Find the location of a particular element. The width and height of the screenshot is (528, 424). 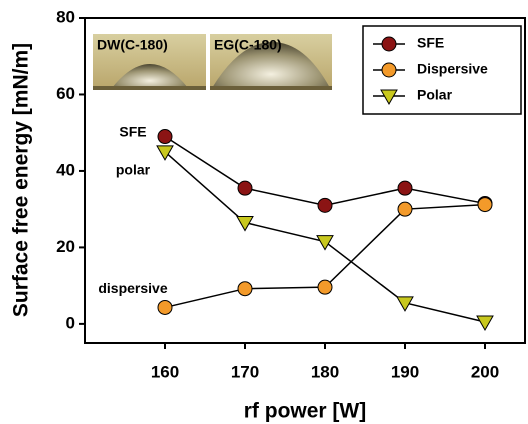

y-tick-label: 60 is located at coordinates (65, 93).